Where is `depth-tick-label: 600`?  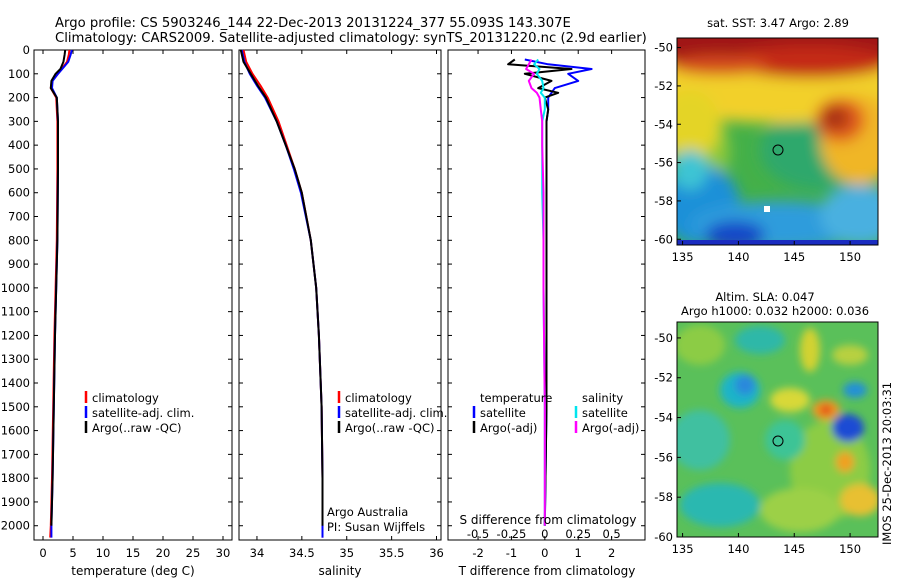
depth-tick-label: 600 is located at coordinates (19, 193).